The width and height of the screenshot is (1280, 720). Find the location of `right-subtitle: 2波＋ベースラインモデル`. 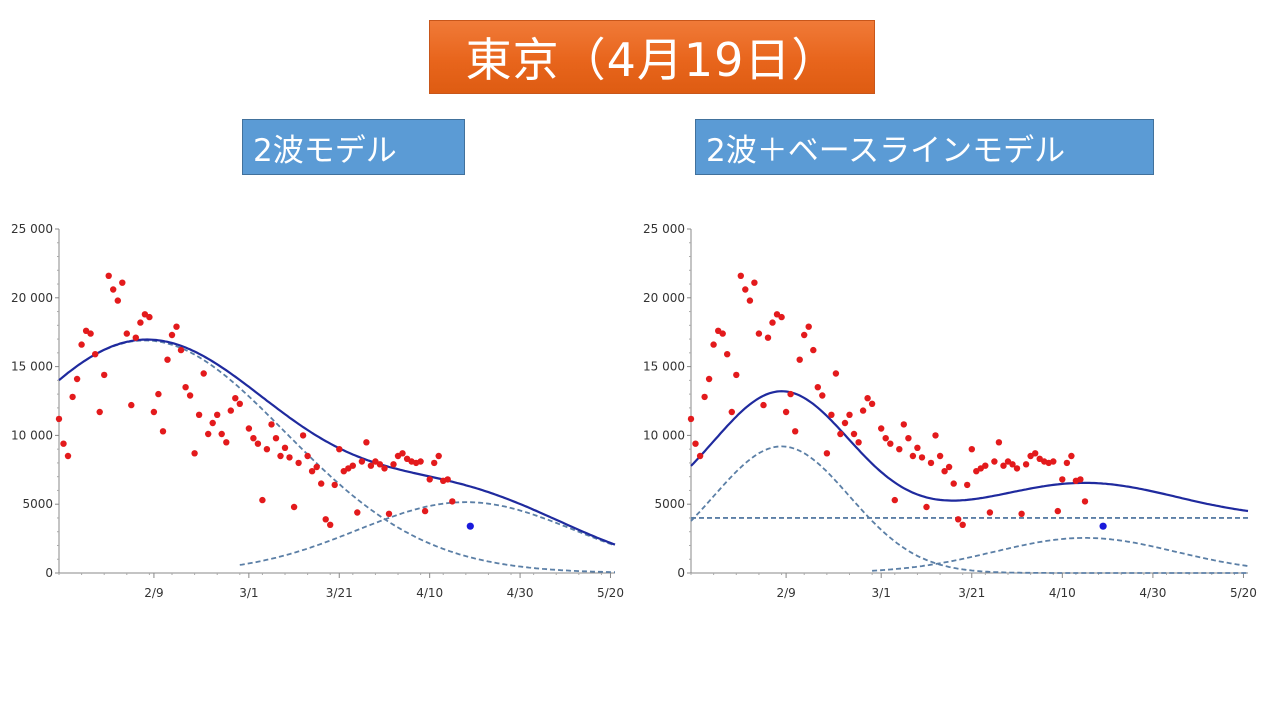

right-subtitle: 2波＋ベースラインモデル is located at coordinates (924, 147).